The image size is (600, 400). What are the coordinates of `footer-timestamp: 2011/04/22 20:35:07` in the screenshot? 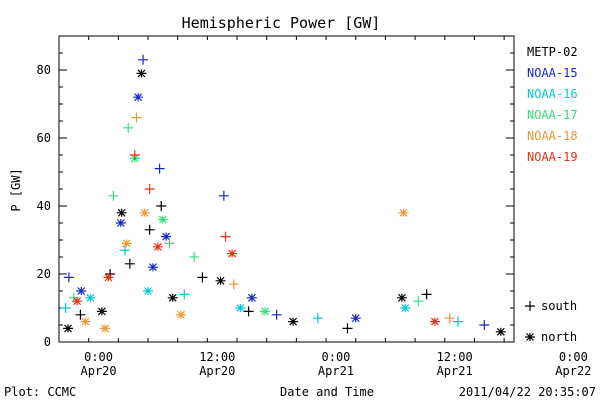 It's located at (527, 392).